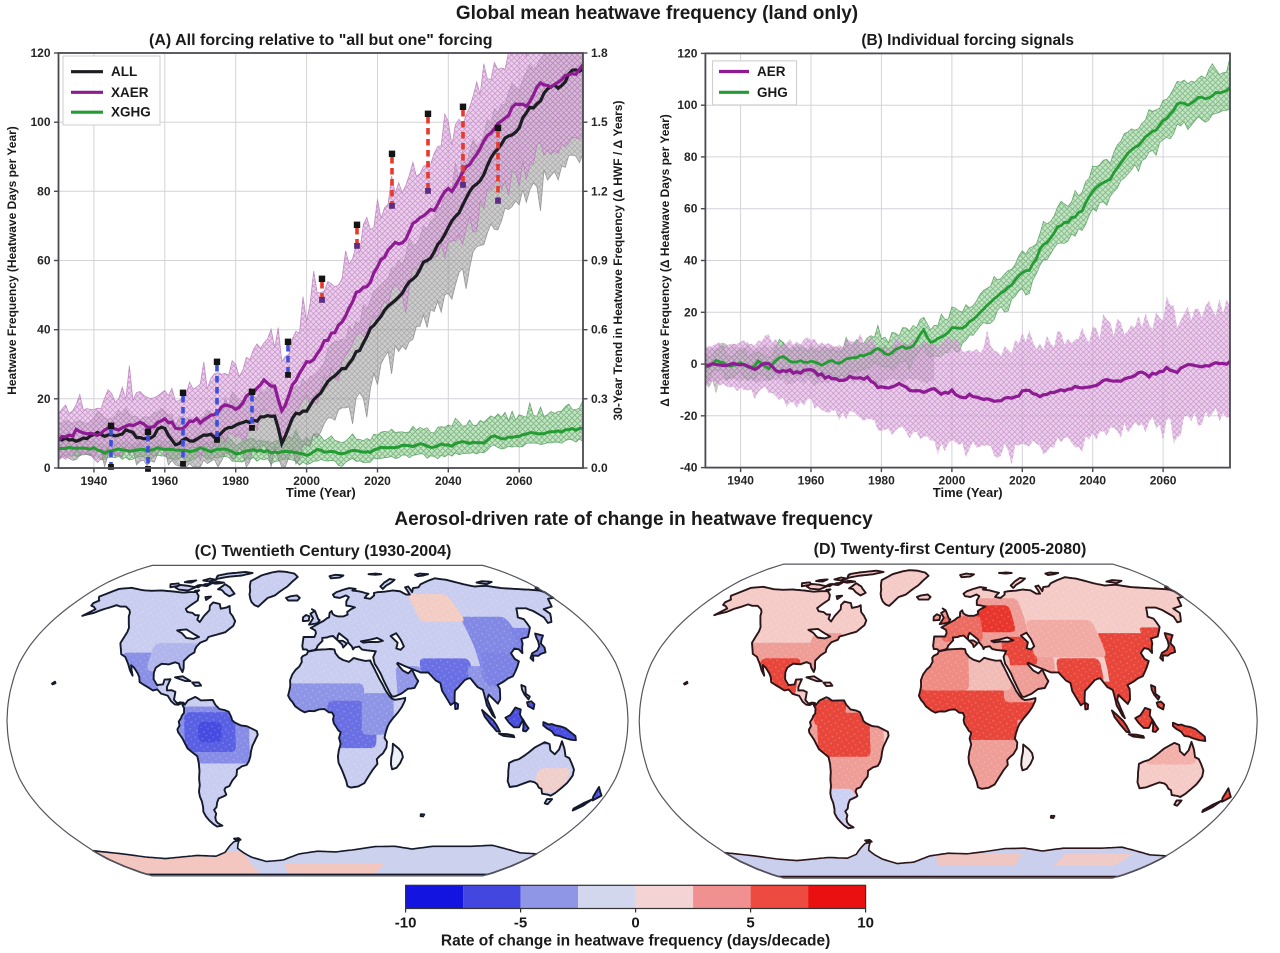 The image size is (1280, 953). What do you see at coordinates (689, 416) in the screenshot?
I see `svg-text: -20` at bounding box center [689, 416].